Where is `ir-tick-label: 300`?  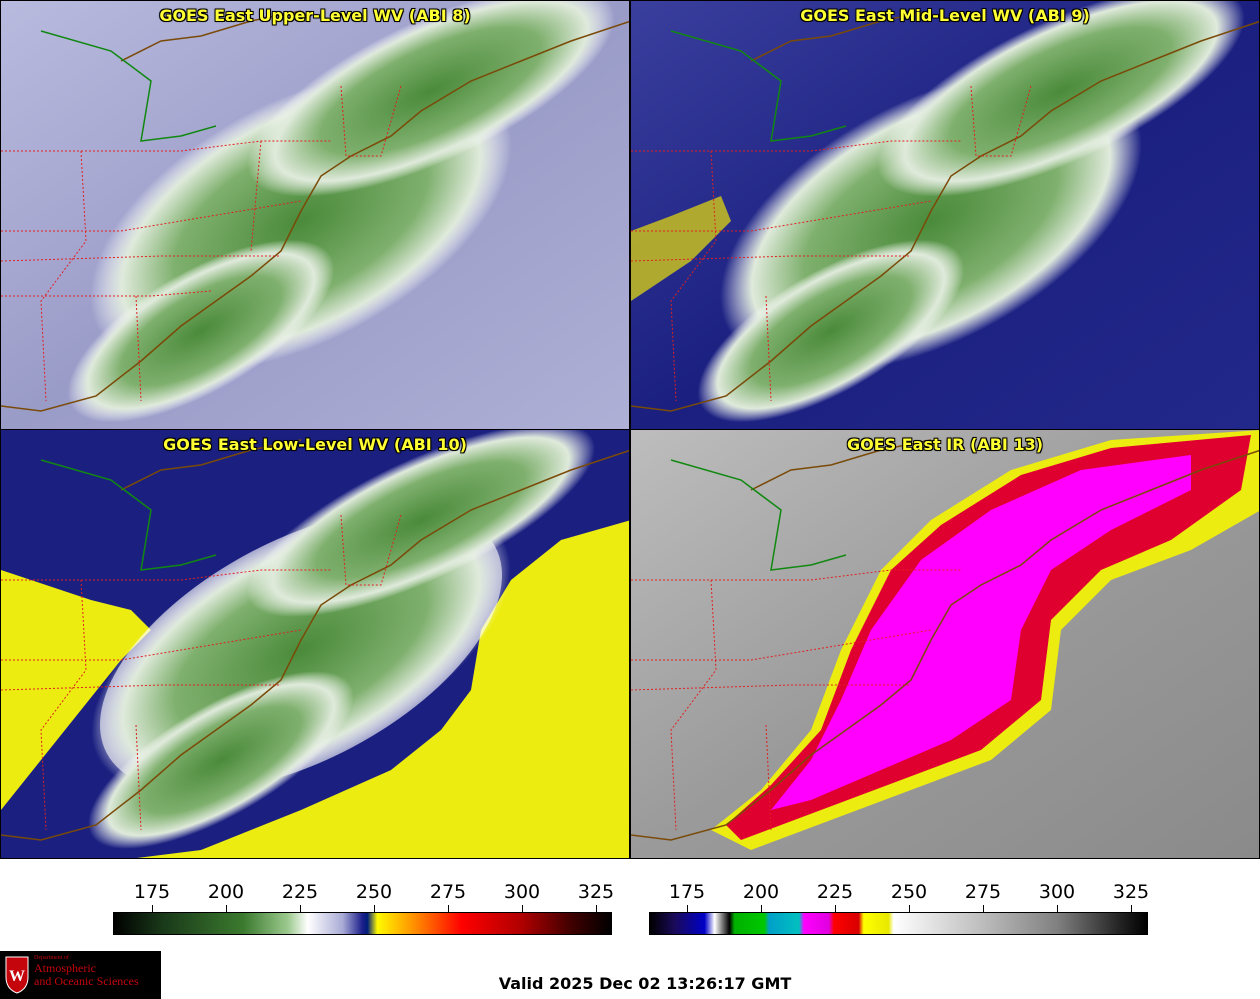
ir-tick-label: 300 is located at coordinates (1057, 892).